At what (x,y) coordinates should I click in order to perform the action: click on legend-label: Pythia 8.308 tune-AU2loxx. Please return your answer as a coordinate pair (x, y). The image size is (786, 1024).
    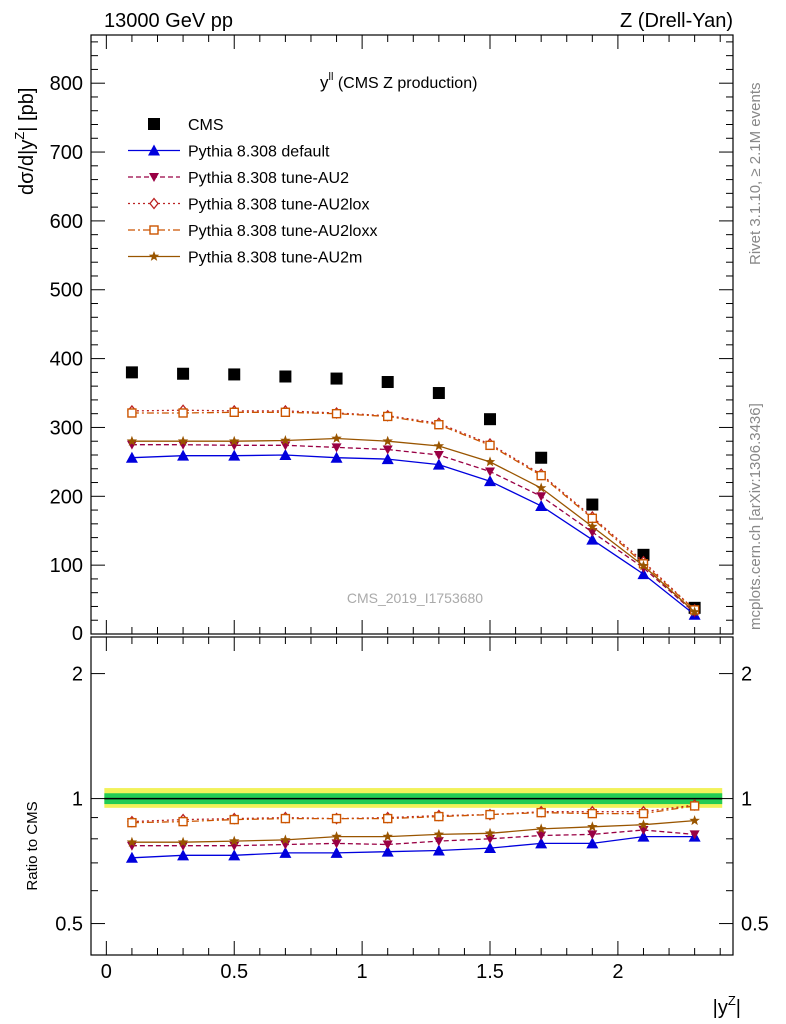
    Looking at the image, I should click on (282, 231).